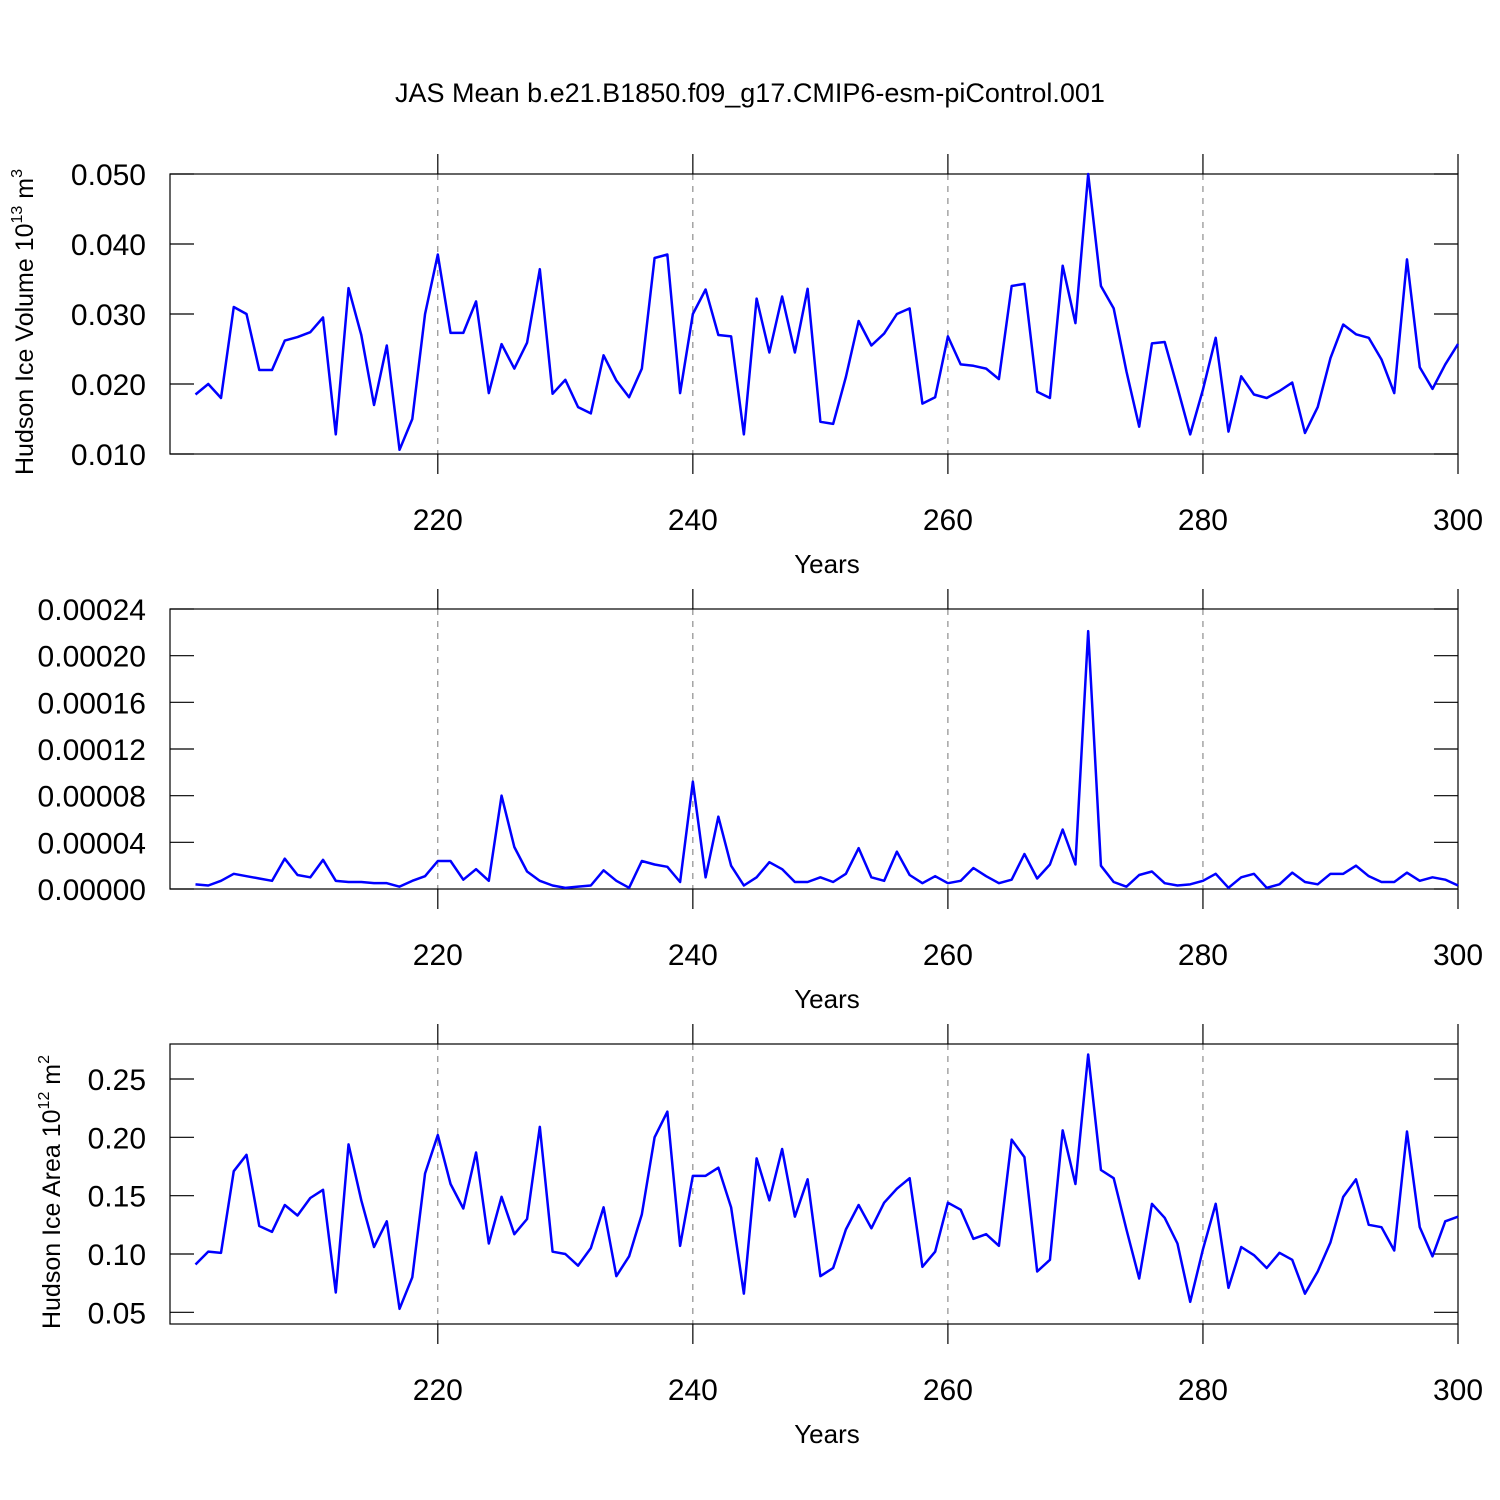  I want to click on y-tick-label: 0.00012, so click(92, 750).